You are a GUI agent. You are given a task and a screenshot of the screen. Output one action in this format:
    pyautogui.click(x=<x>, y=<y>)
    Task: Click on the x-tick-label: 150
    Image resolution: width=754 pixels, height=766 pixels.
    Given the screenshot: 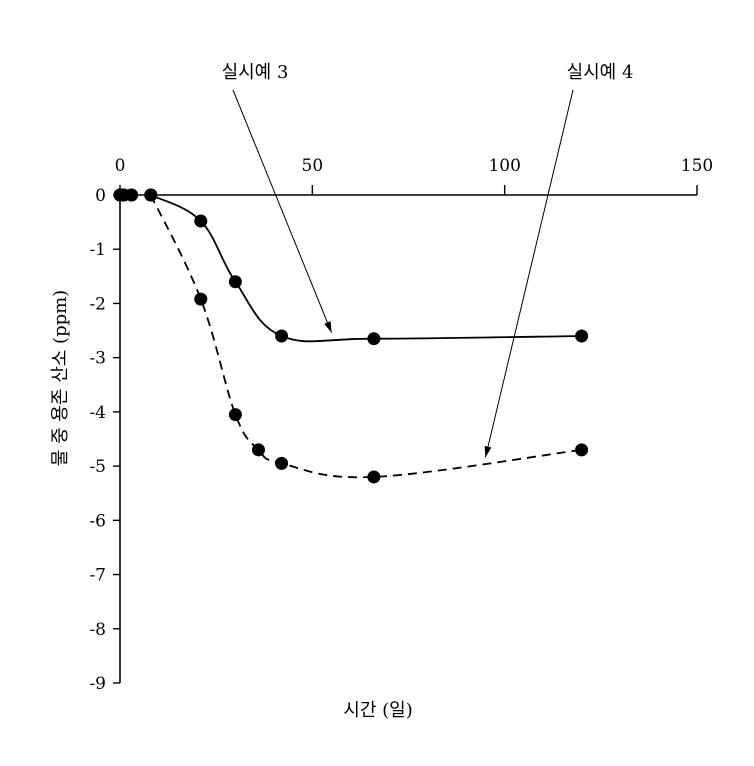 What is the action you would take?
    pyautogui.click(x=697, y=166)
    